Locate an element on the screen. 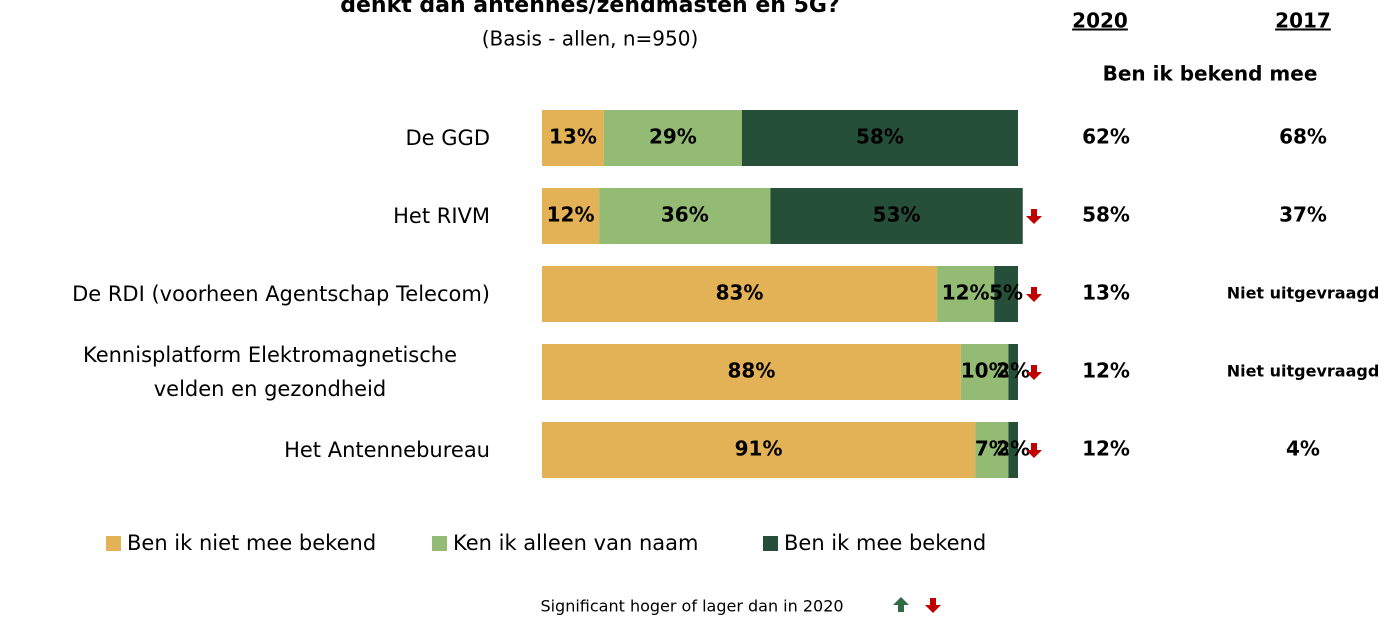 The width and height of the screenshot is (1387, 619). legend-arrow-down is located at coordinates (933, 605).